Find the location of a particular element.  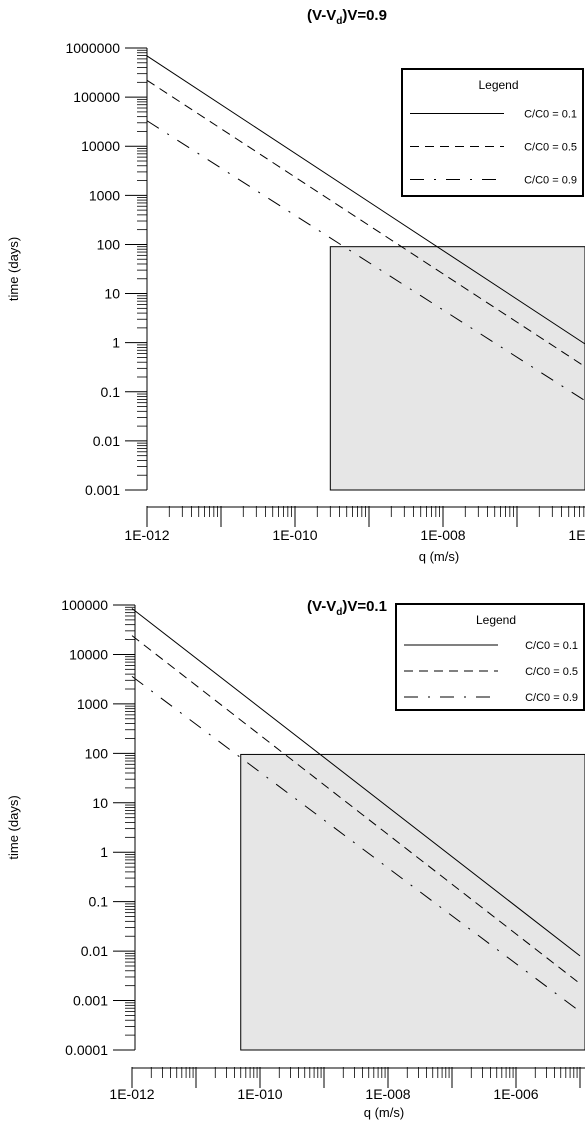

chart-title: (V-Vd)V=0.9 is located at coordinates (347, 17).